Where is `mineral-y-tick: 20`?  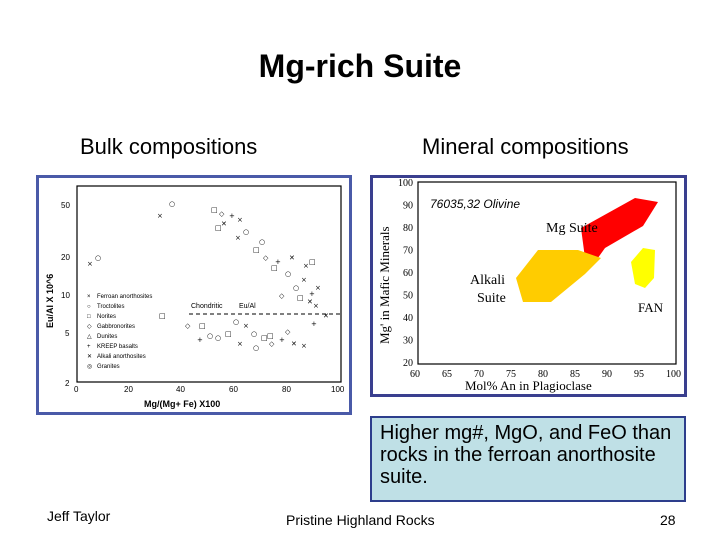
mineral-y-tick: 20 is located at coordinates (408, 363).